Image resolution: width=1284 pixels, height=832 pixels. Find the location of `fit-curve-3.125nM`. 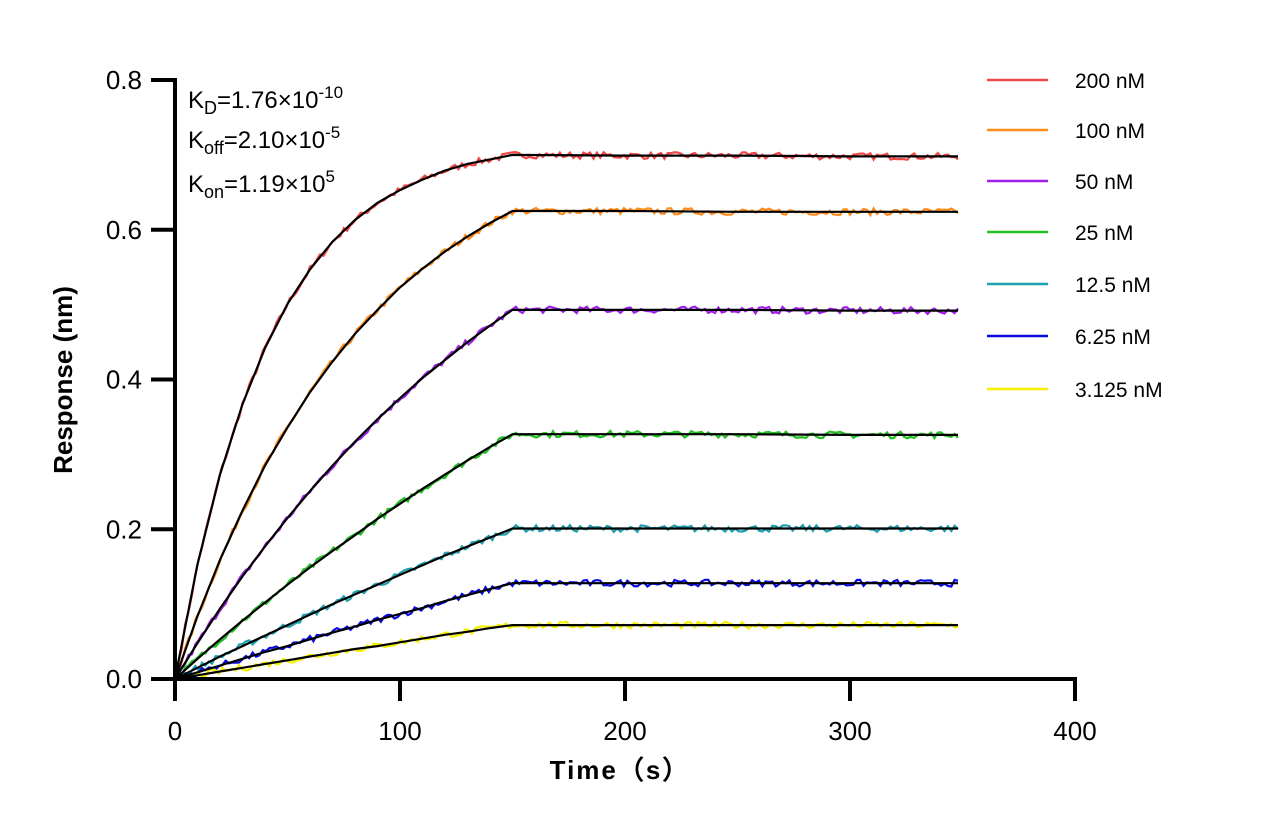

fit-curve-3.125nM is located at coordinates (566, 652).